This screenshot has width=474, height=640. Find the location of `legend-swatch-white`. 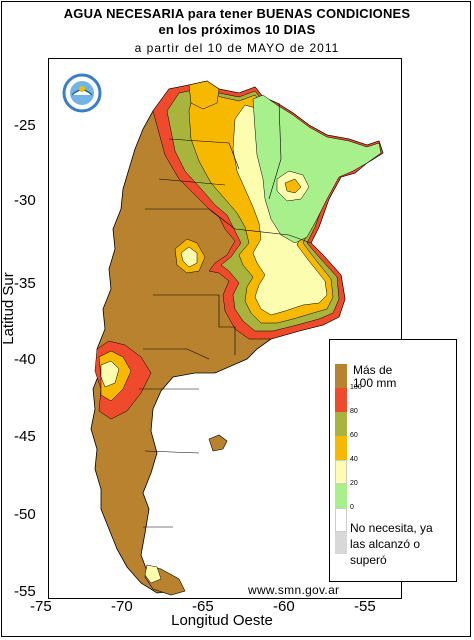

legend-swatch-white is located at coordinates (341, 520).